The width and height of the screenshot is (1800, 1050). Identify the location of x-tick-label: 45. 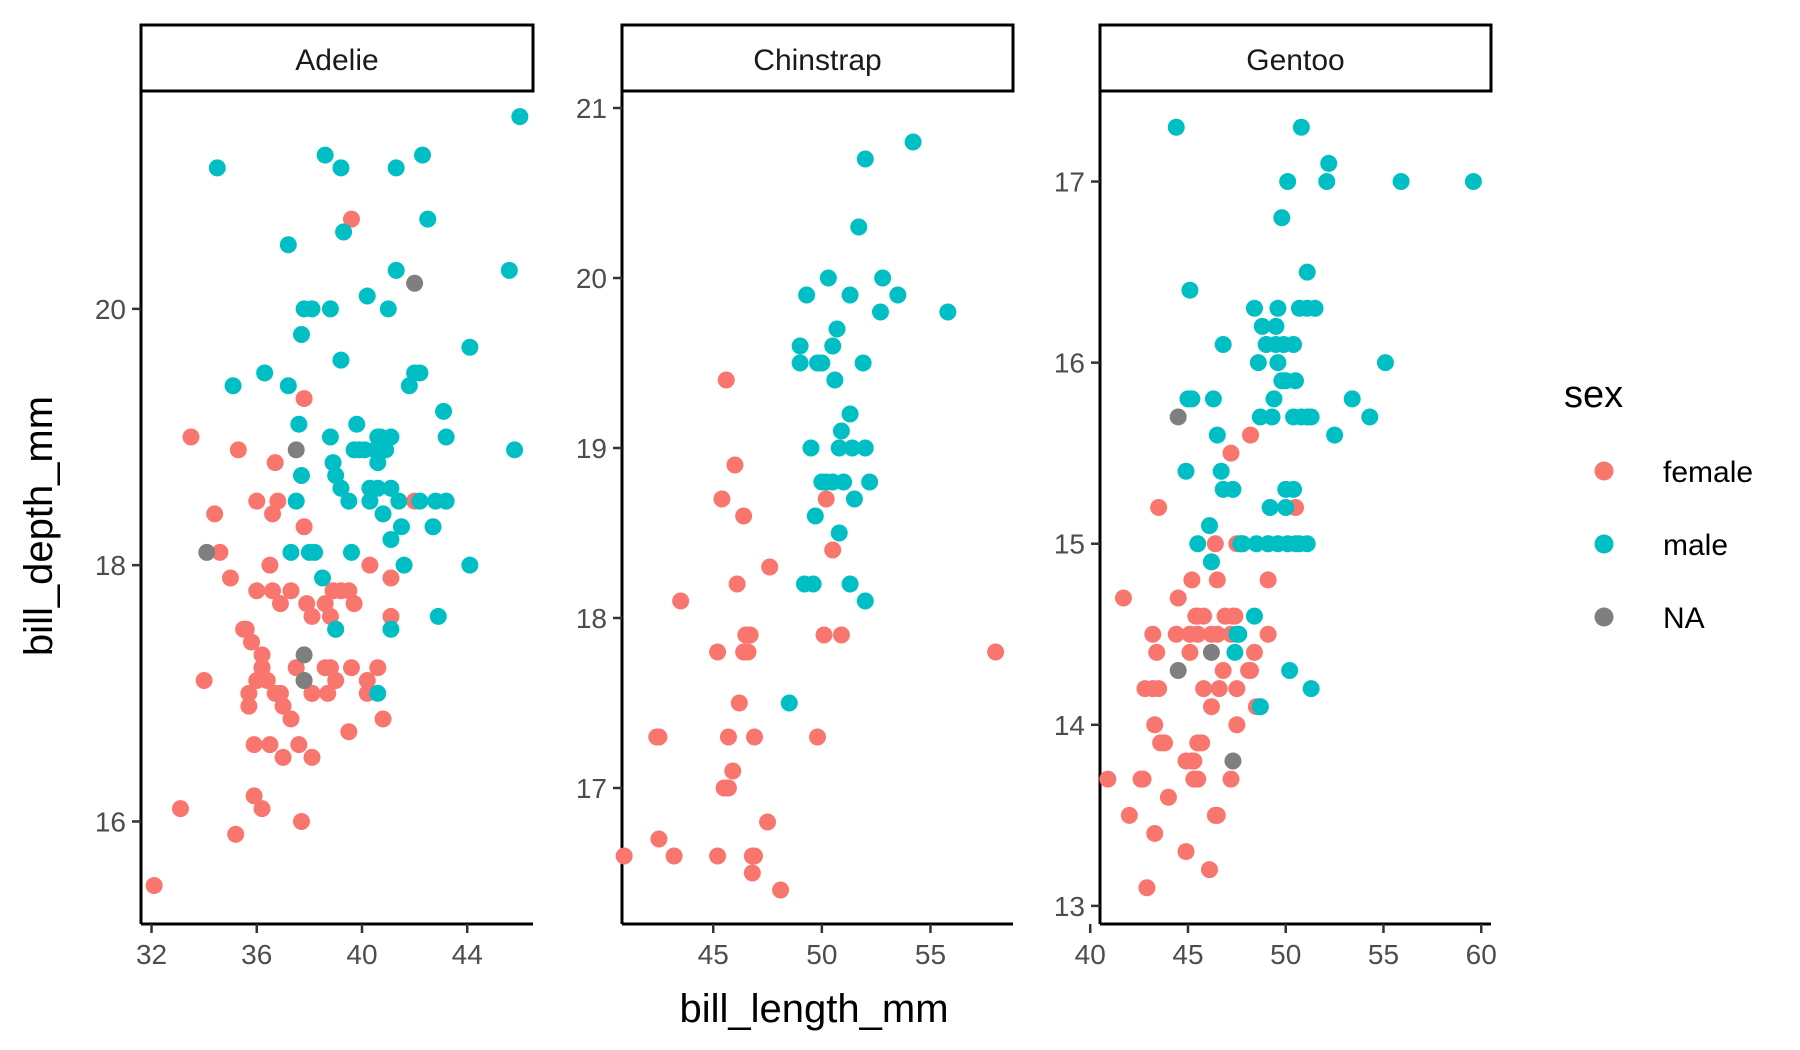
(1187, 954).